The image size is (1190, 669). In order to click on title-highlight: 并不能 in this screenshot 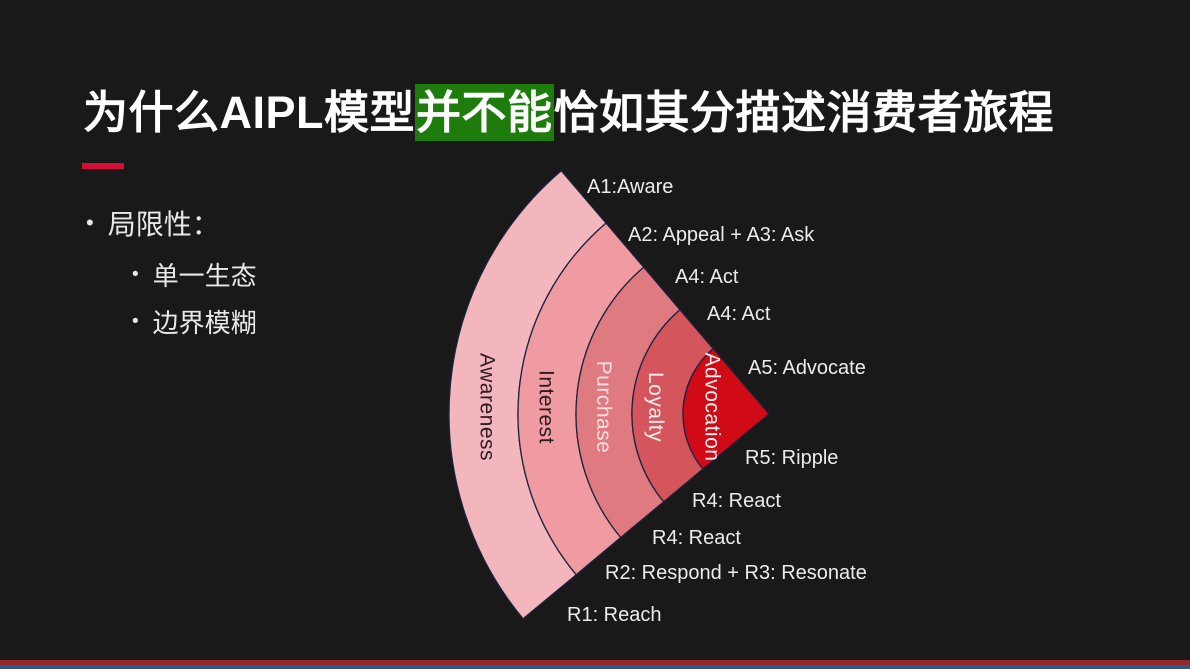, I will do `click(484, 113)`.